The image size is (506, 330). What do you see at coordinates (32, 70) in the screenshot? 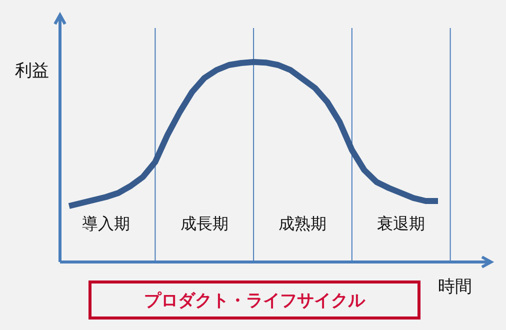
I see `y-axis-title: 利益` at bounding box center [32, 70].